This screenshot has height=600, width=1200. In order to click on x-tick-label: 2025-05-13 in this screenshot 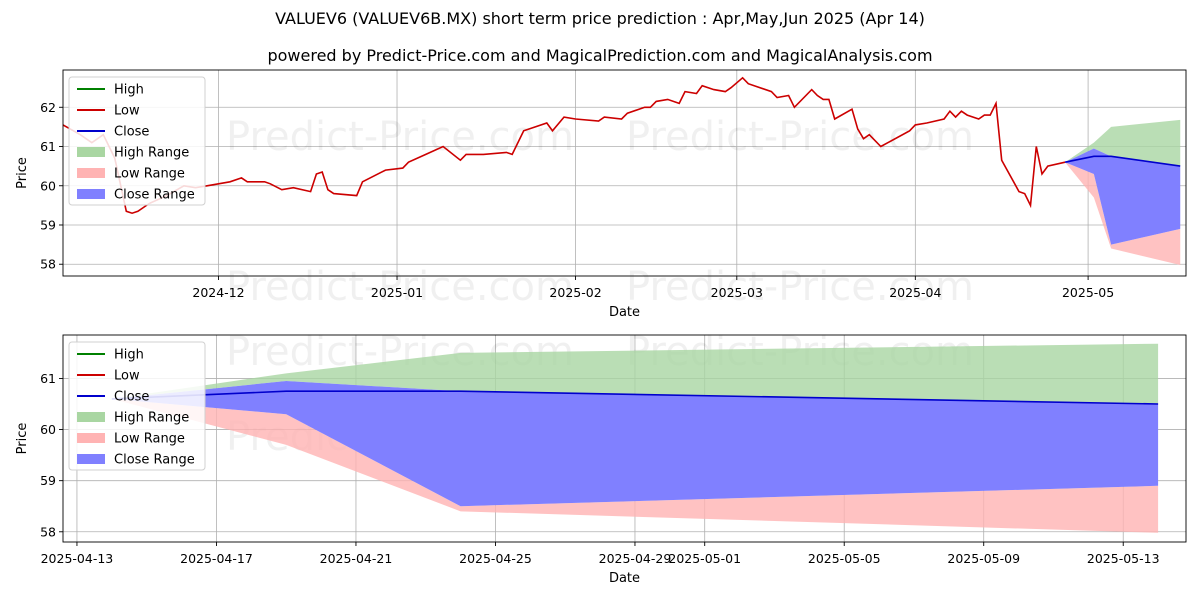, I will do `click(1123, 558)`.